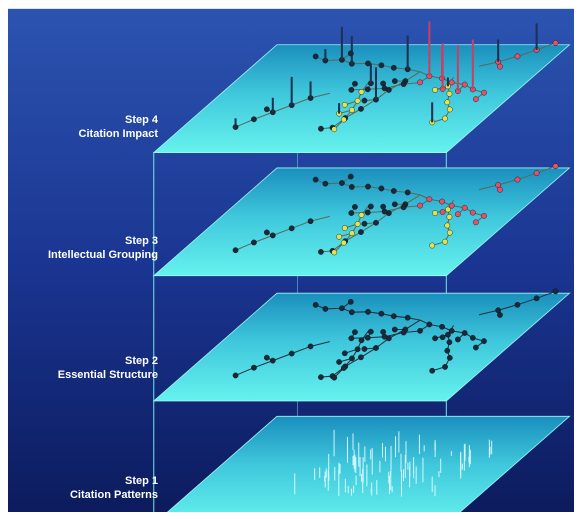 Image resolution: width=581 pixels, height=519 pixels. What do you see at coordinates (141, 481) in the screenshot?
I see `step-1-number: Step 1` at bounding box center [141, 481].